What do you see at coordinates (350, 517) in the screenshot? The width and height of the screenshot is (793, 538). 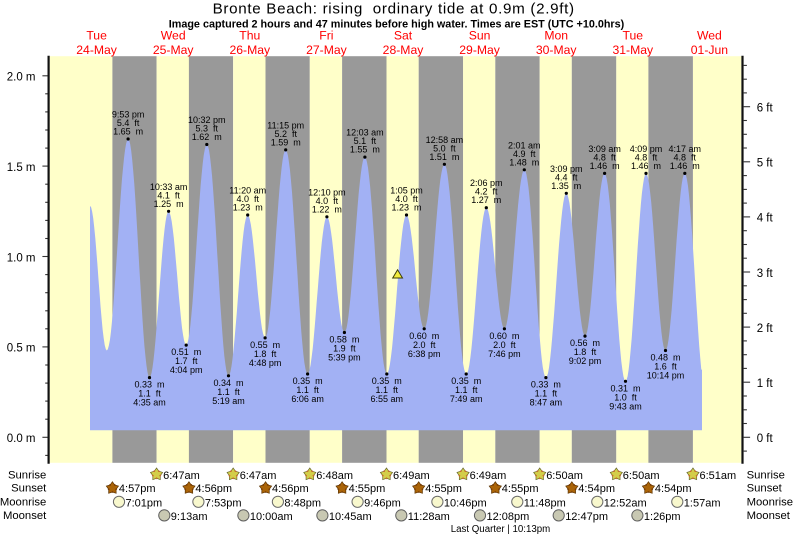 I see `svg-text: 10:45am` at bounding box center [350, 517].